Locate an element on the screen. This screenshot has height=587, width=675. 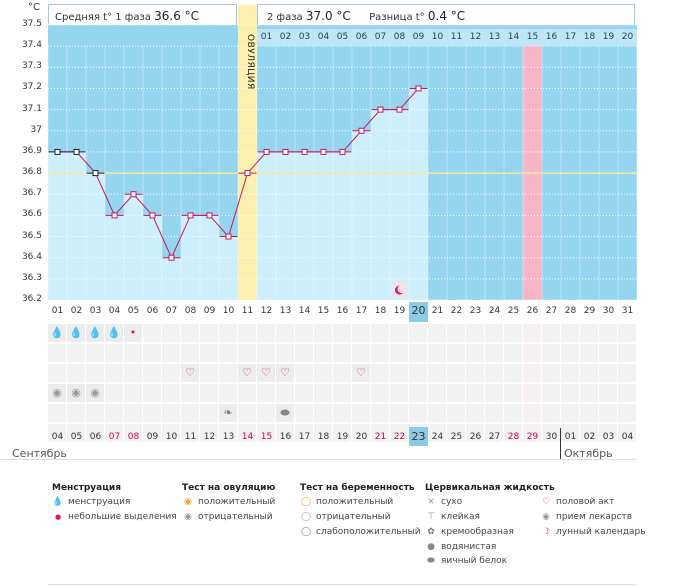
cycle-day-label: 27 is located at coordinates (551, 311).